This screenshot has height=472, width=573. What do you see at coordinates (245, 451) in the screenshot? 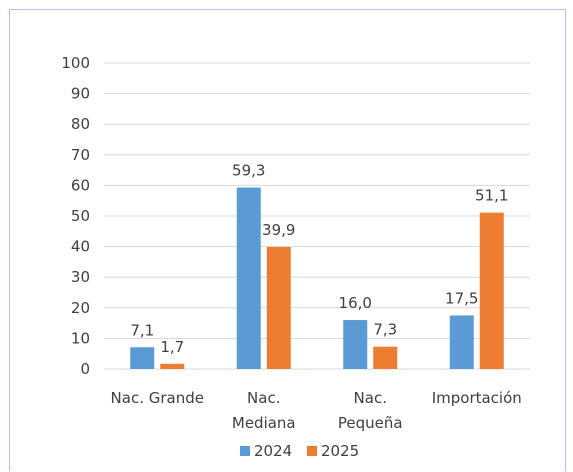
I see `legend-swatch-2024` at bounding box center [245, 451].